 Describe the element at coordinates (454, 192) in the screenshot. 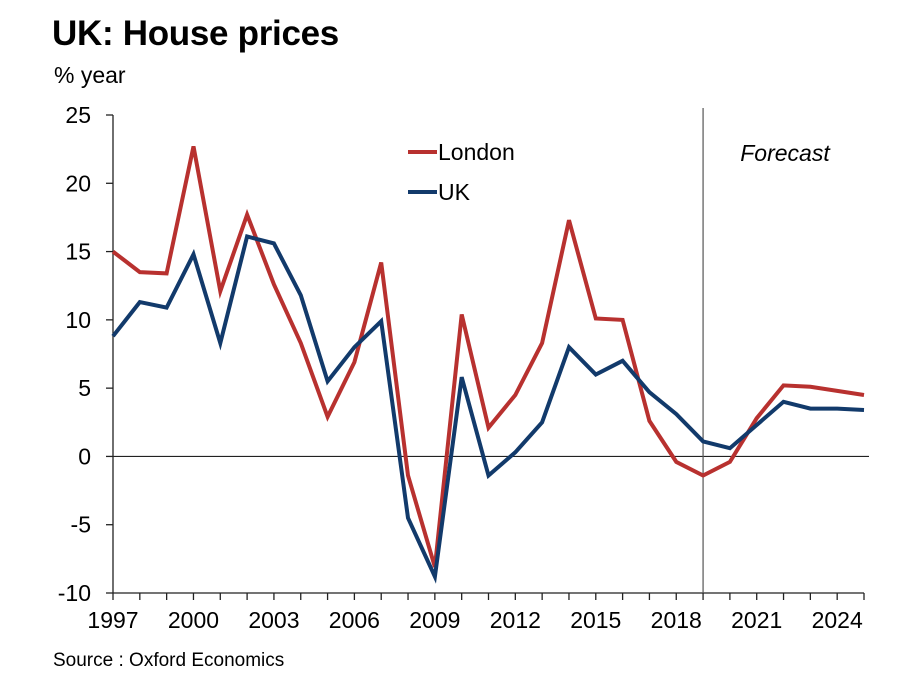

I see `legend-label-uk: UK` at that location.